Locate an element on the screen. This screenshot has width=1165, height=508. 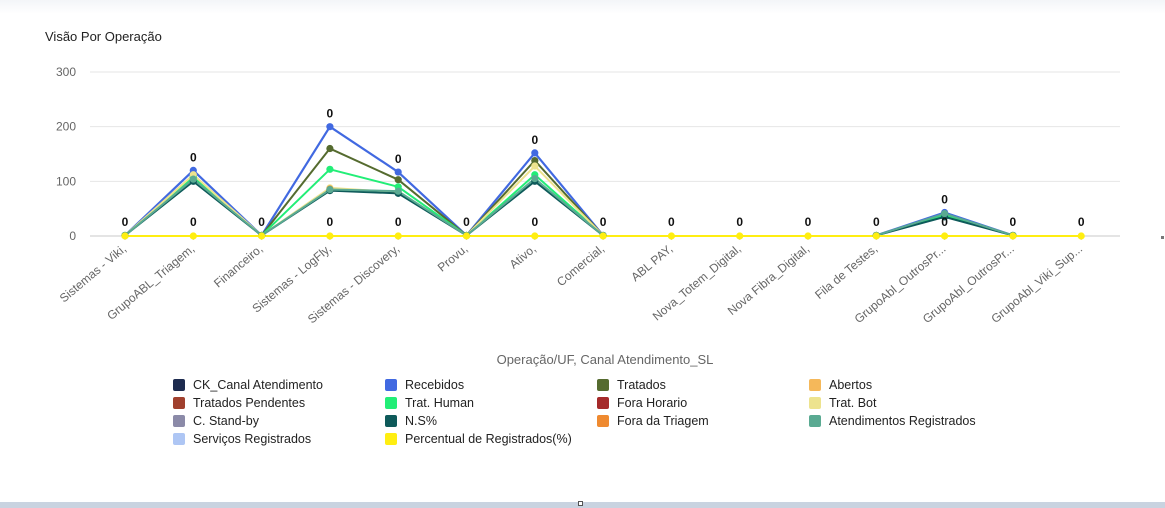
resize-handle is located at coordinates (580, 503).